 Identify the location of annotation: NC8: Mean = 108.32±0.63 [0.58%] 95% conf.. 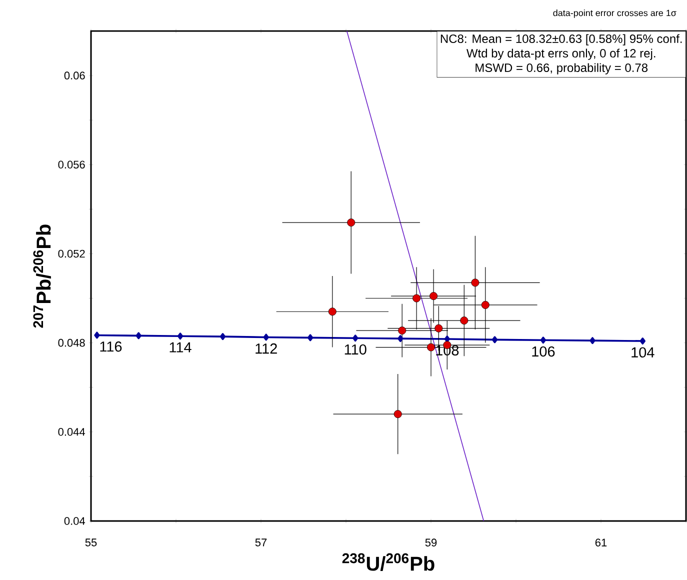
(561, 40).